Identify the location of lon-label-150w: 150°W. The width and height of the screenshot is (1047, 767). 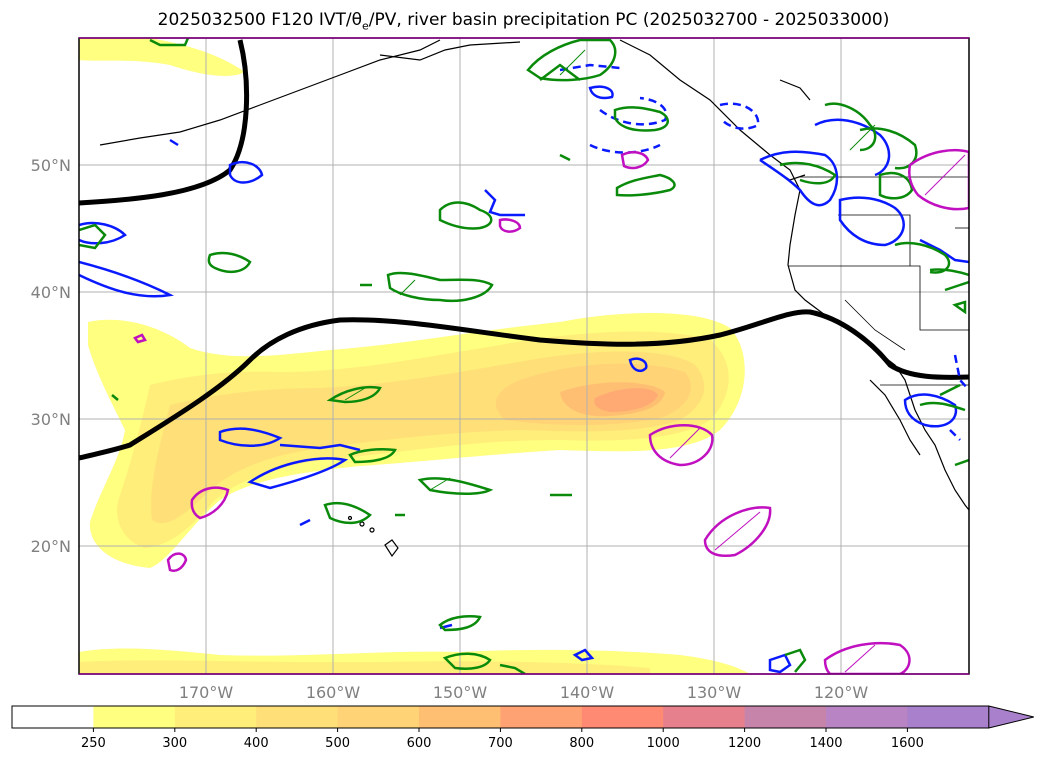
(460, 692).